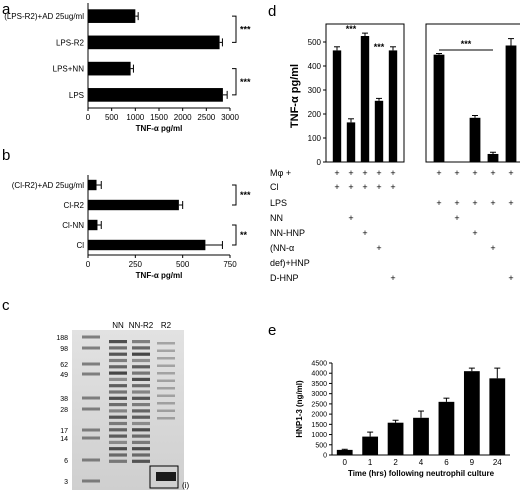  What do you see at coordinates (159, 128) in the screenshot?
I see `x-axis-title: TNF-α pg/ml` at bounding box center [159, 128].